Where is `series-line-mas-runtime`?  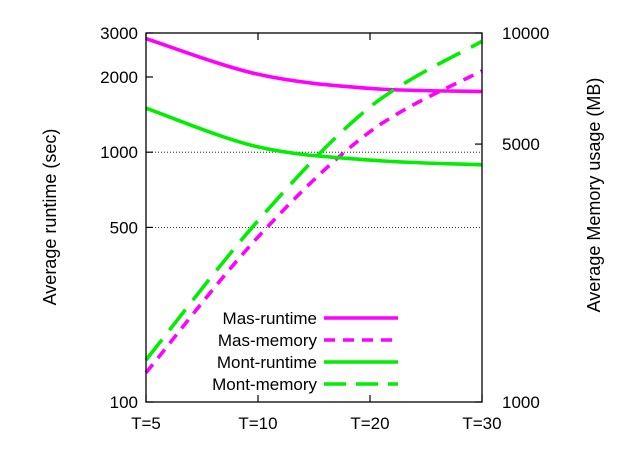
series-line-mas-runtime is located at coordinates (314, 65).